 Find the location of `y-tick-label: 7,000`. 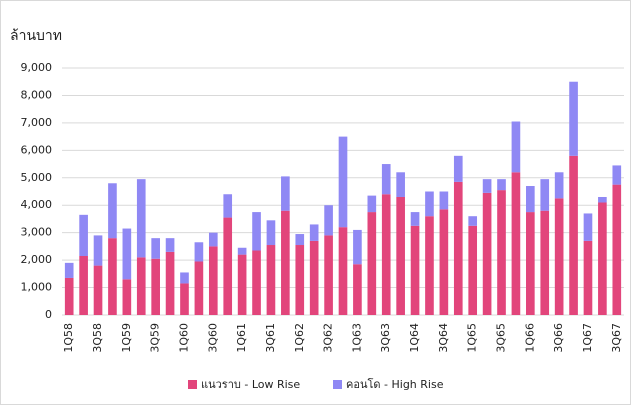

y-tick-label: 7,000 is located at coordinates (37, 122).